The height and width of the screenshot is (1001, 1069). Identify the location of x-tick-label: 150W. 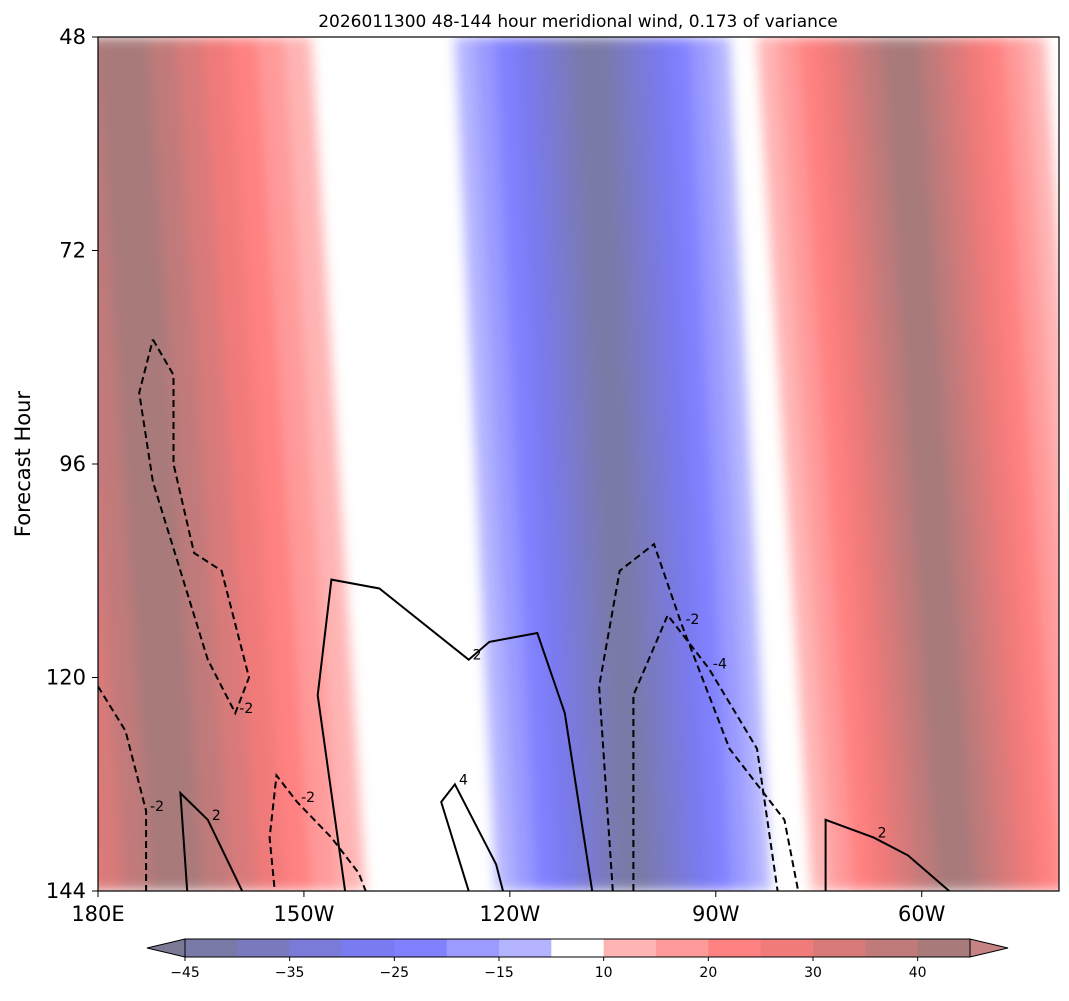
(303, 914).